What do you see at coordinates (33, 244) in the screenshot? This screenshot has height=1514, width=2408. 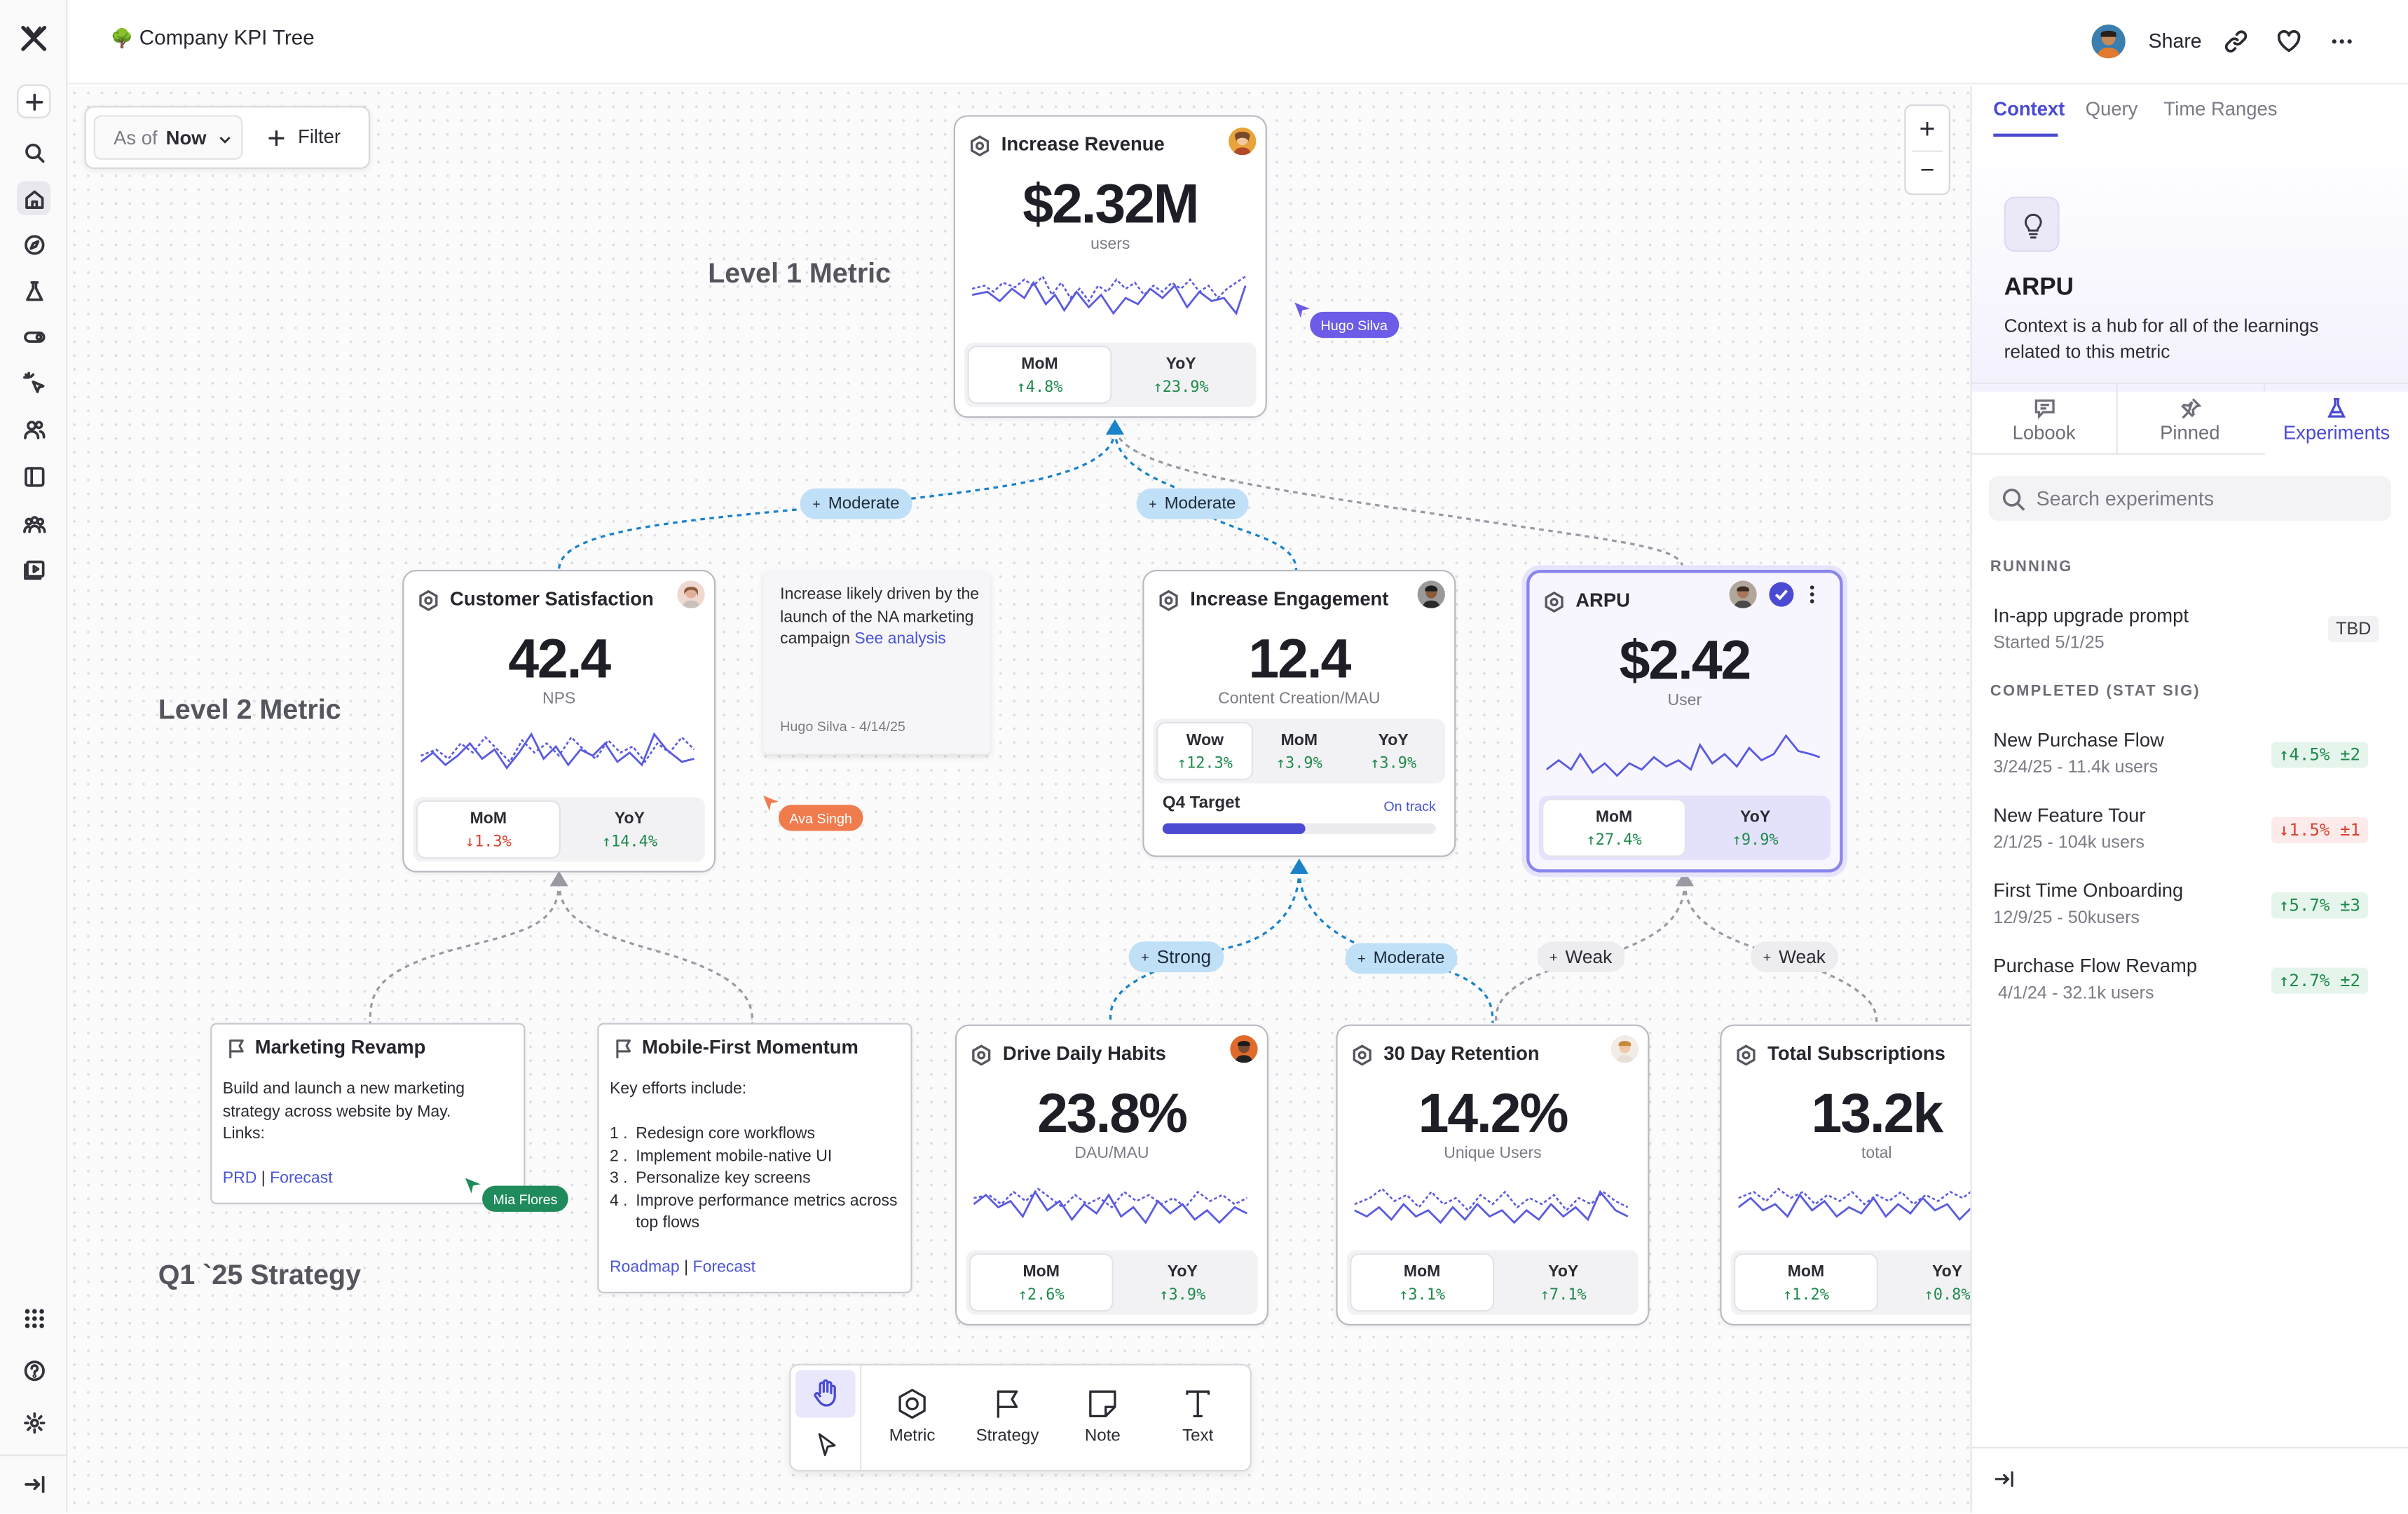 I see `compass-icon` at bounding box center [33, 244].